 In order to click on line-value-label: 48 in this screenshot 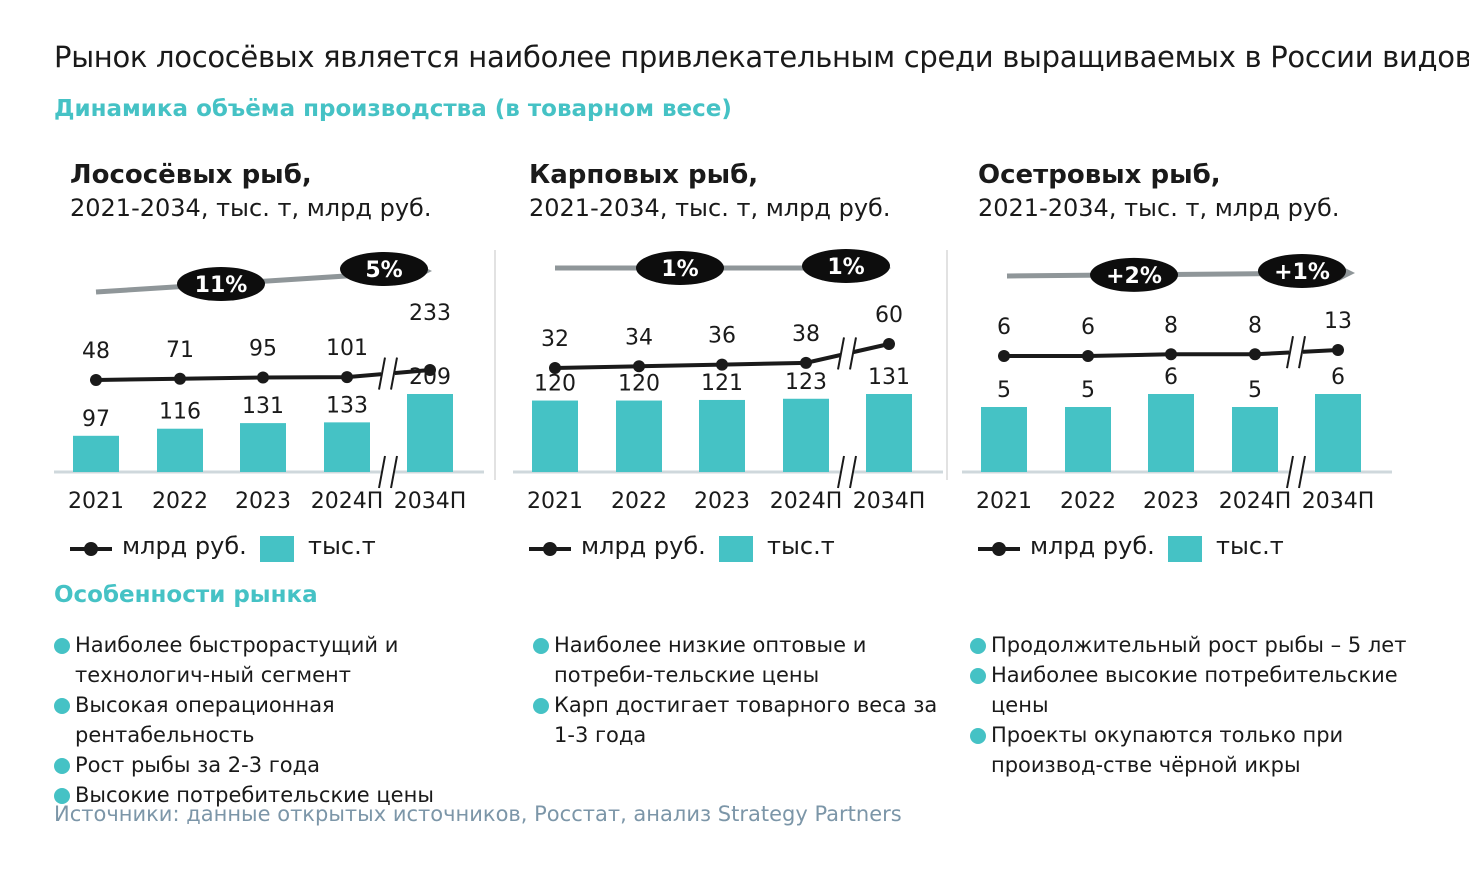, I will do `click(96, 351)`.